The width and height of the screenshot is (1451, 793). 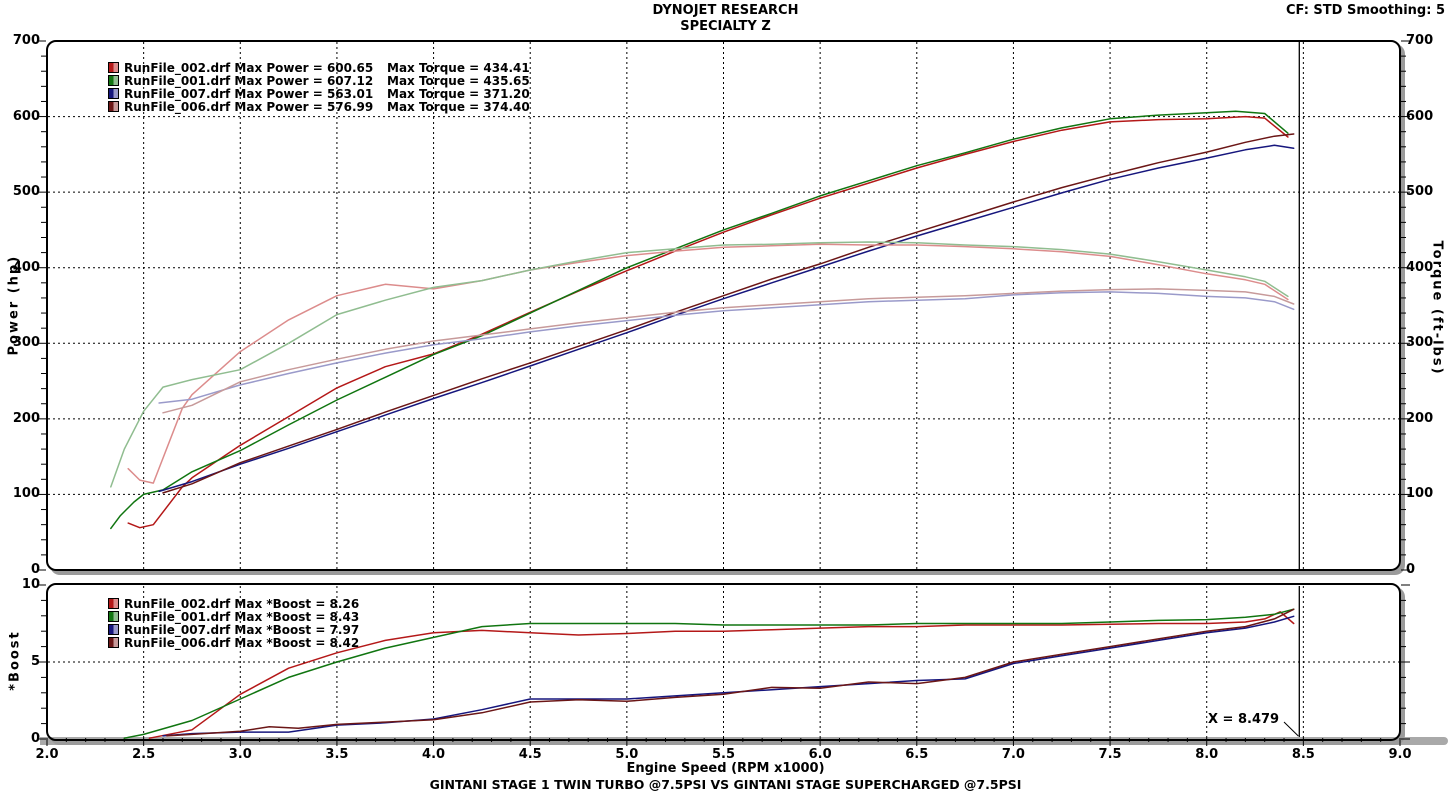 I want to click on rpm-tick-label: 7.5, so click(x=1110, y=754).